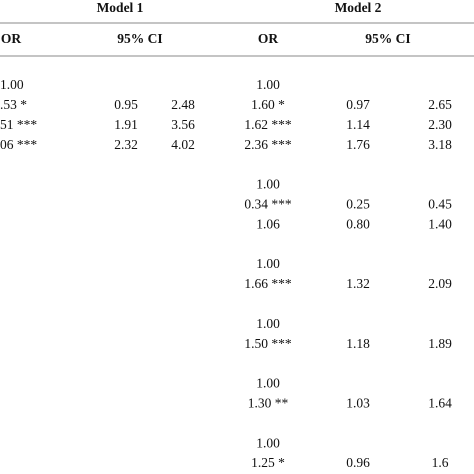  What do you see at coordinates (440, 343) in the screenshot?
I see `cell: 1.89` at bounding box center [440, 343].